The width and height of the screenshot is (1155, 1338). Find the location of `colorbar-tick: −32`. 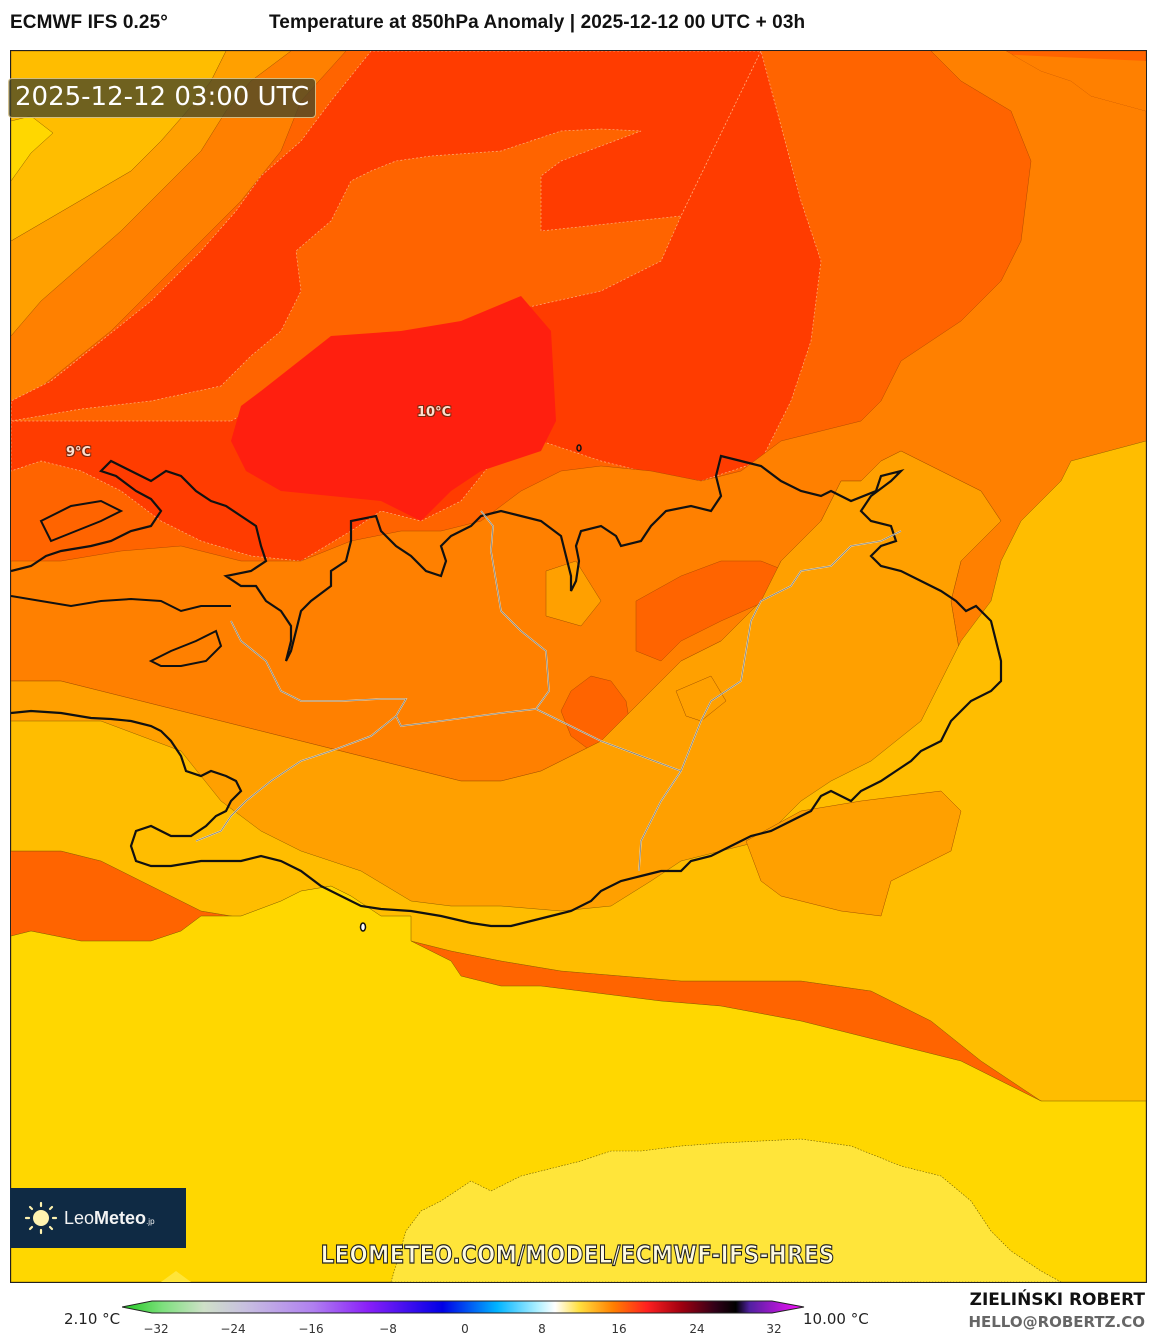

colorbar-tick: −32 is located at coordinates (156, 1329).